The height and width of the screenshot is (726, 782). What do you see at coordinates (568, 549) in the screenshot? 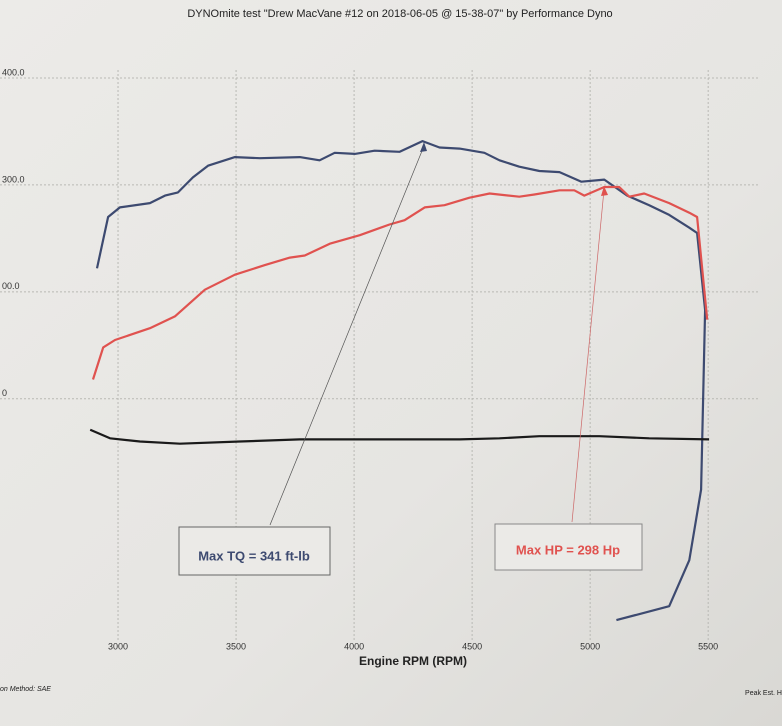
I see `annotation: Max HP = 298 Hp` at bounding box center [568, 549].